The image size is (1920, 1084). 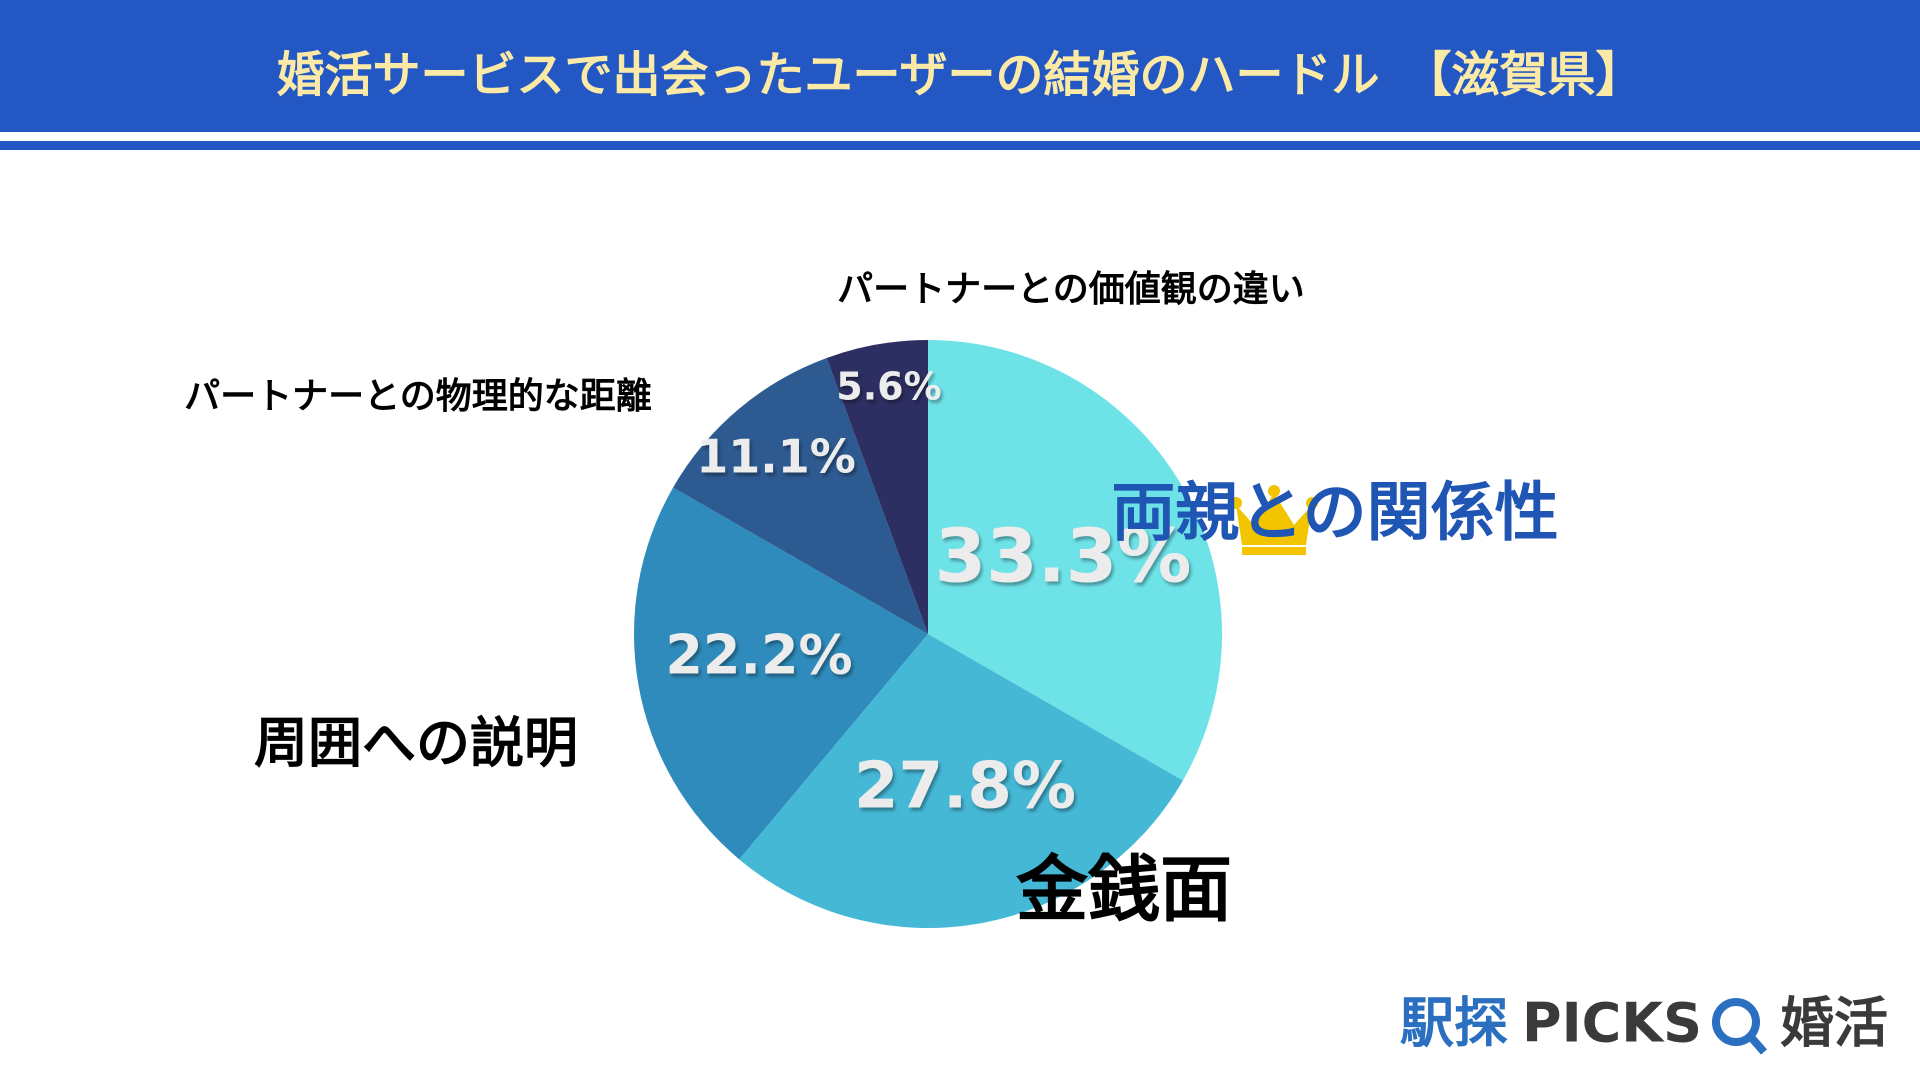 What do you see at coordinates (758, 655) in the screenshot?
I see `value-label: 22.2%` at bounding box center [758, 655].